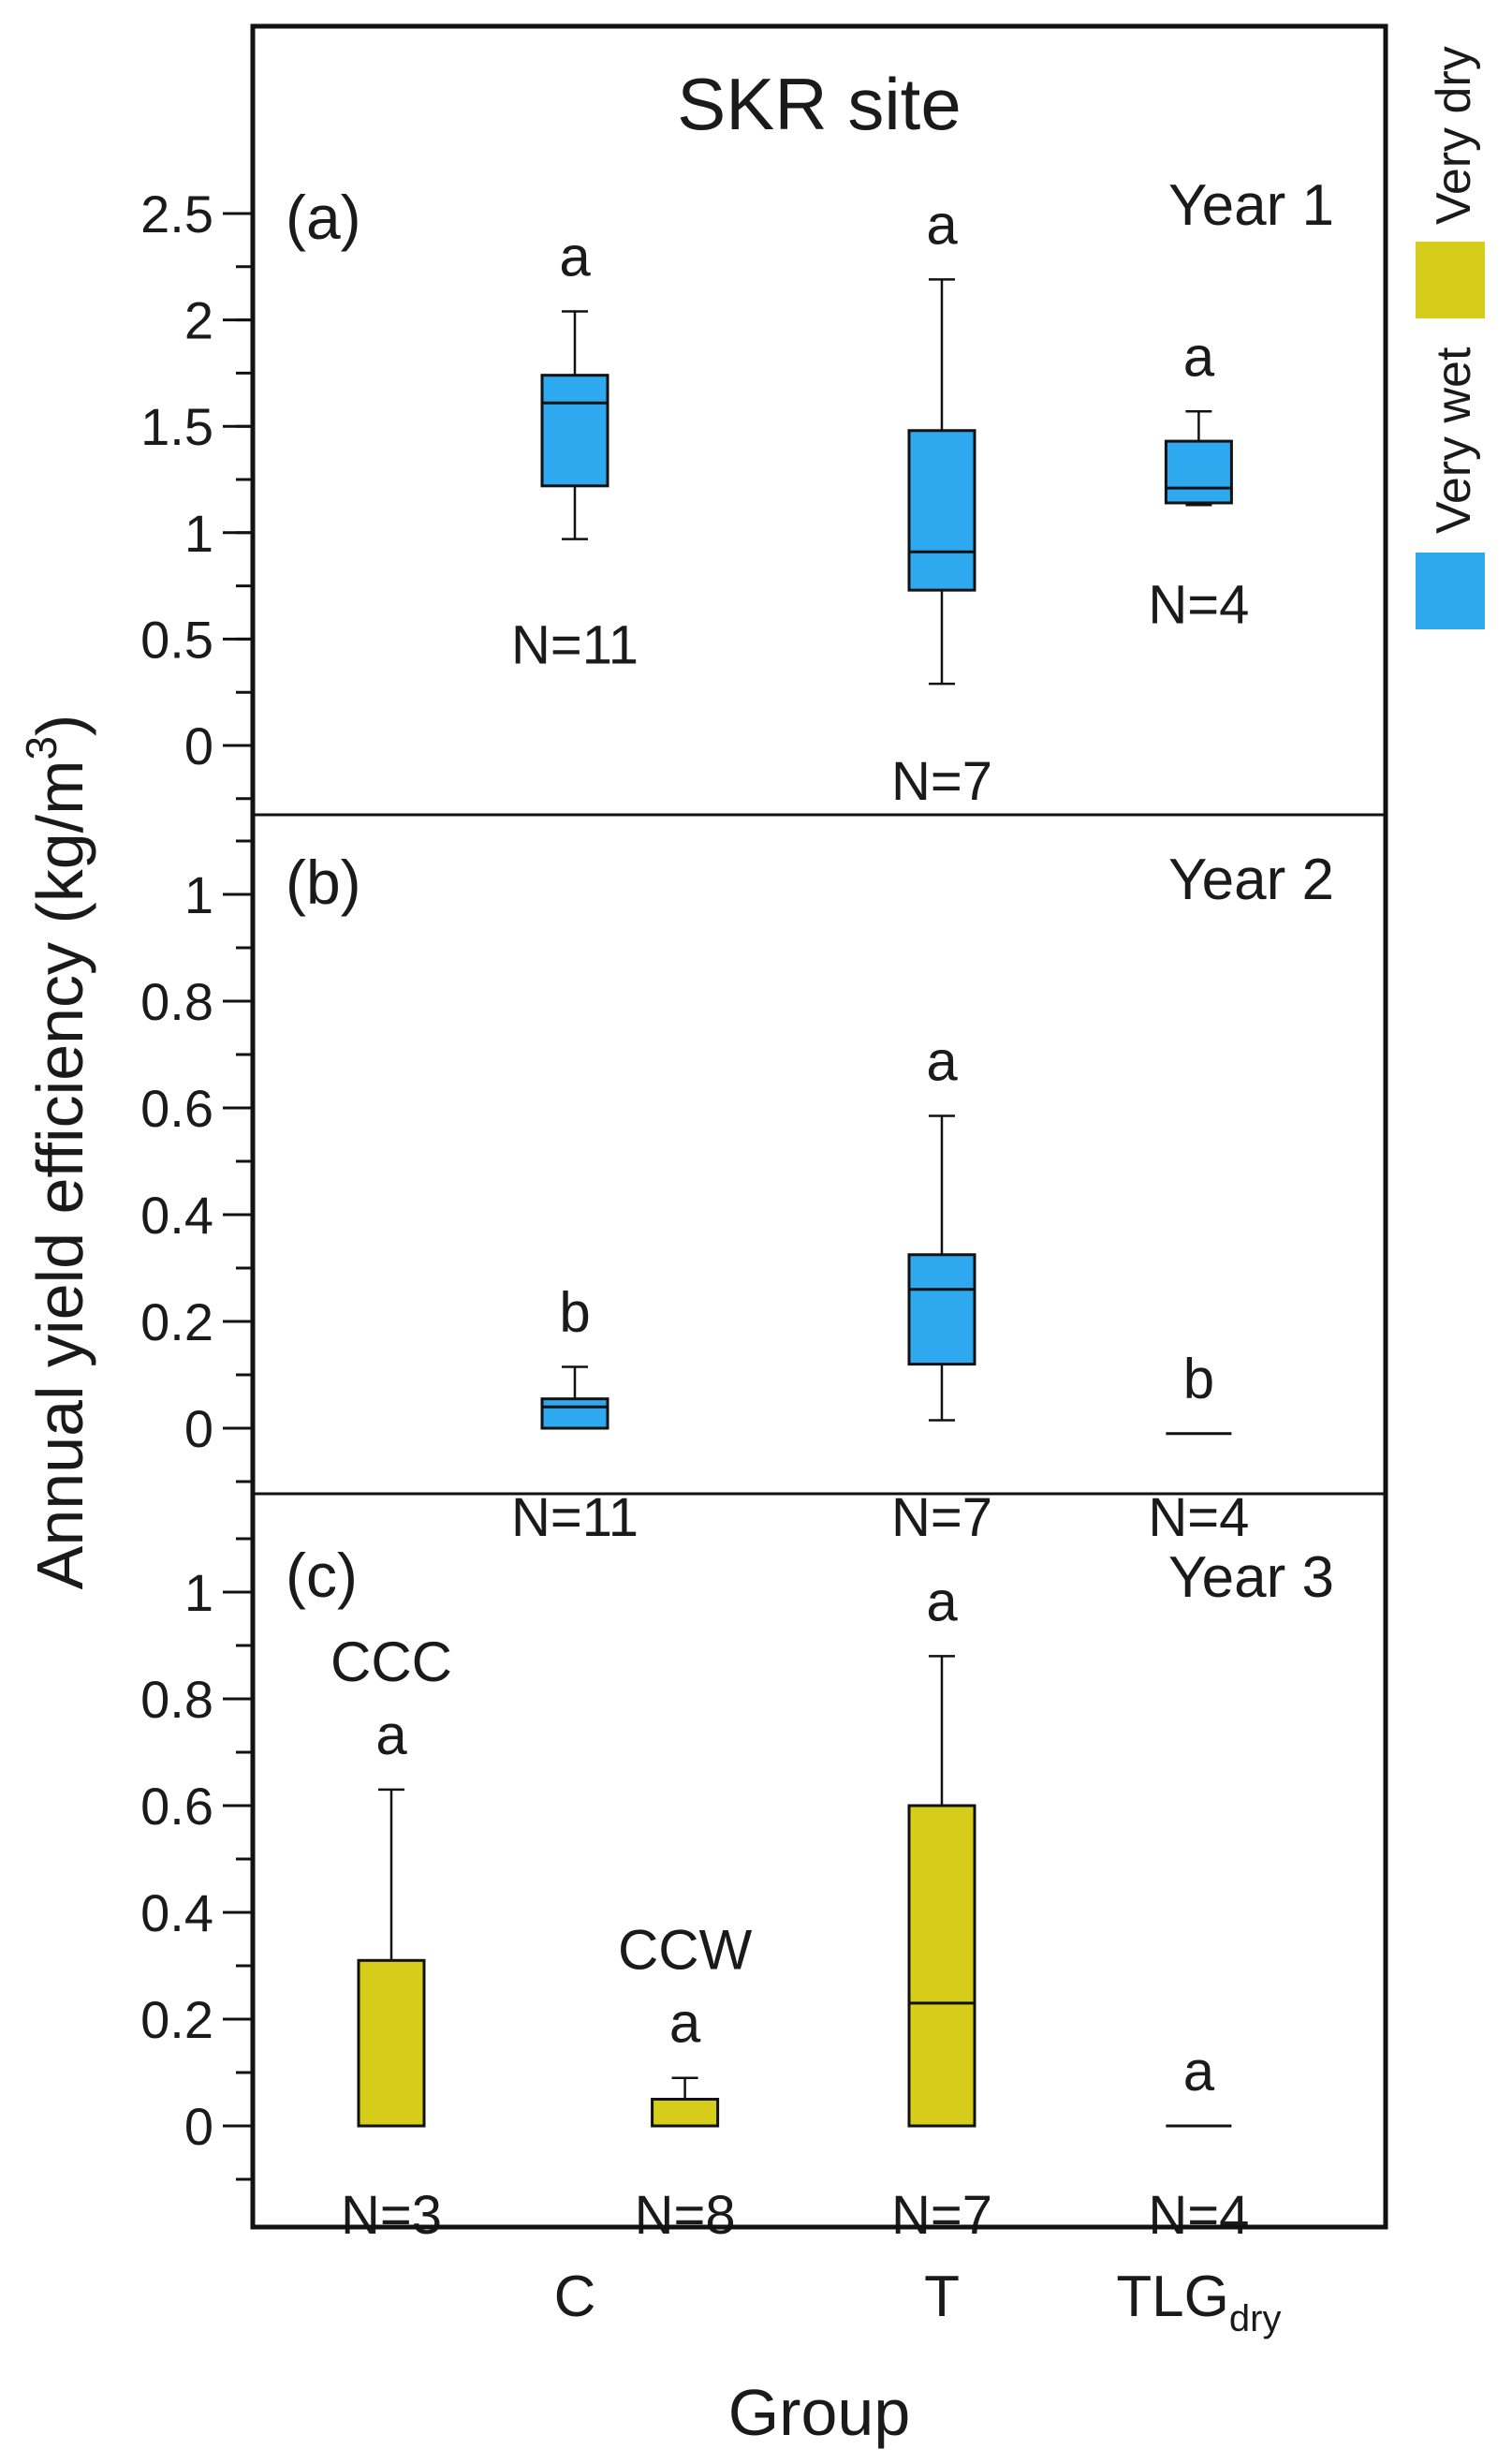 The image size is (1512, 2464). What do you see at coordinates (1172, 2297) in the screenshot?
I see `x-category-name: TLG` at bounding box center [1172, 2297].